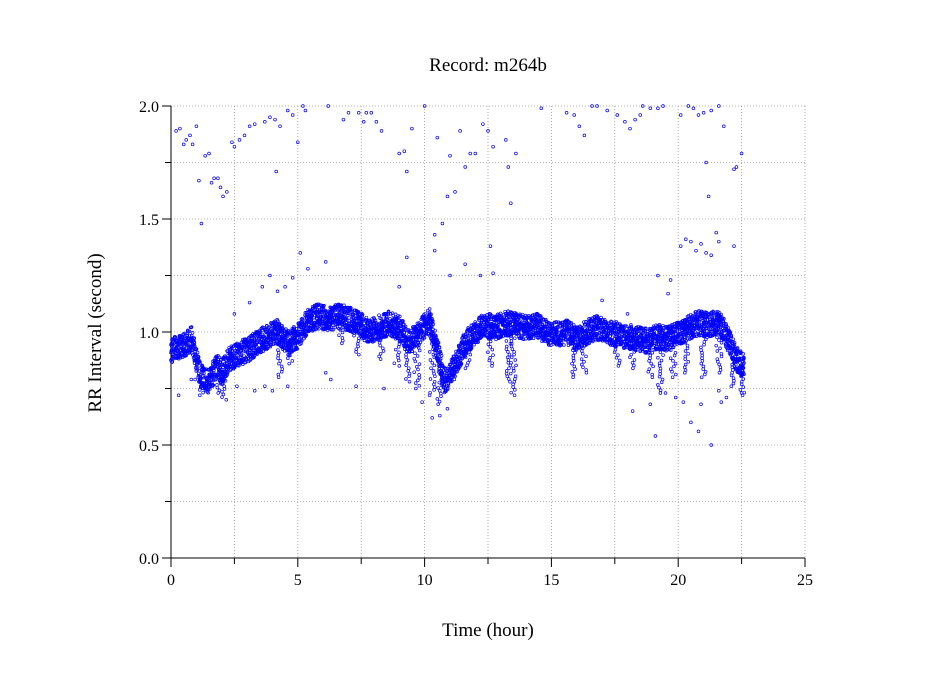 The width and height of the screenshot is (949, 697). I want to click on x-tick-label: 15, so click(551, 580).